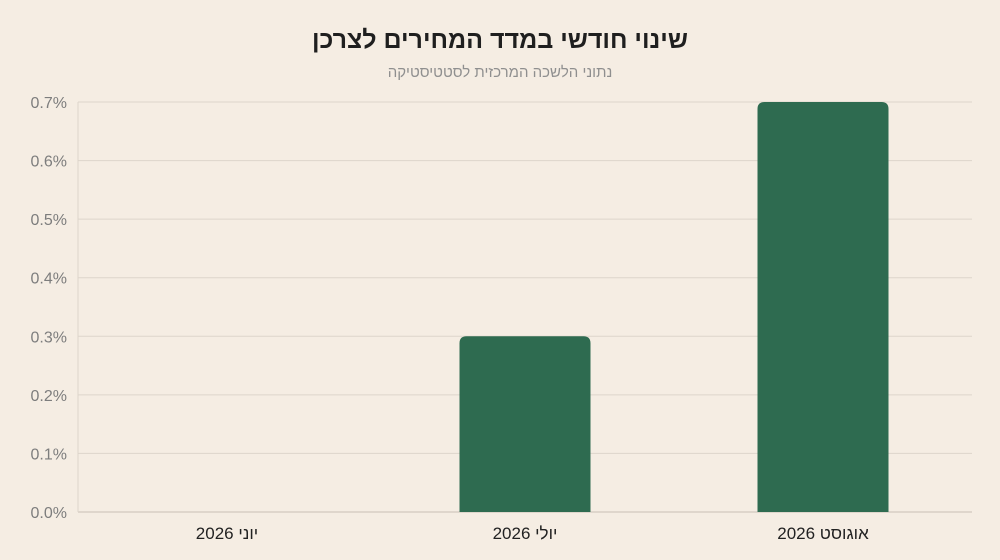 The height and width of the screenshot is (560, 1000). I want to click on y-tick-label: 0.0%, so click(49, 513).